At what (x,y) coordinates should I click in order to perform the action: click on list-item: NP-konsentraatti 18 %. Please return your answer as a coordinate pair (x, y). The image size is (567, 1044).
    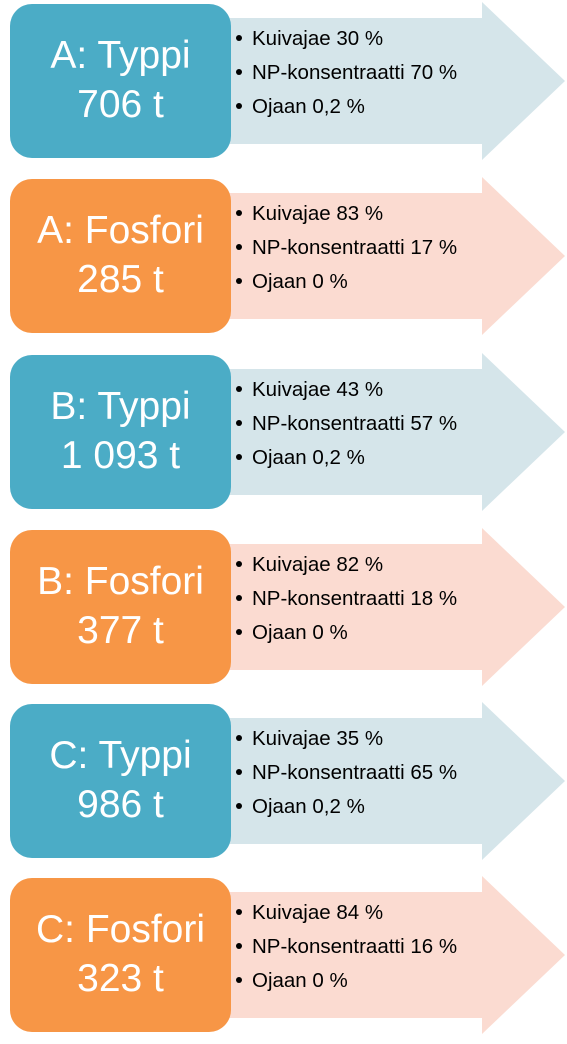
    Looking at the image, I should click on (346, 599).